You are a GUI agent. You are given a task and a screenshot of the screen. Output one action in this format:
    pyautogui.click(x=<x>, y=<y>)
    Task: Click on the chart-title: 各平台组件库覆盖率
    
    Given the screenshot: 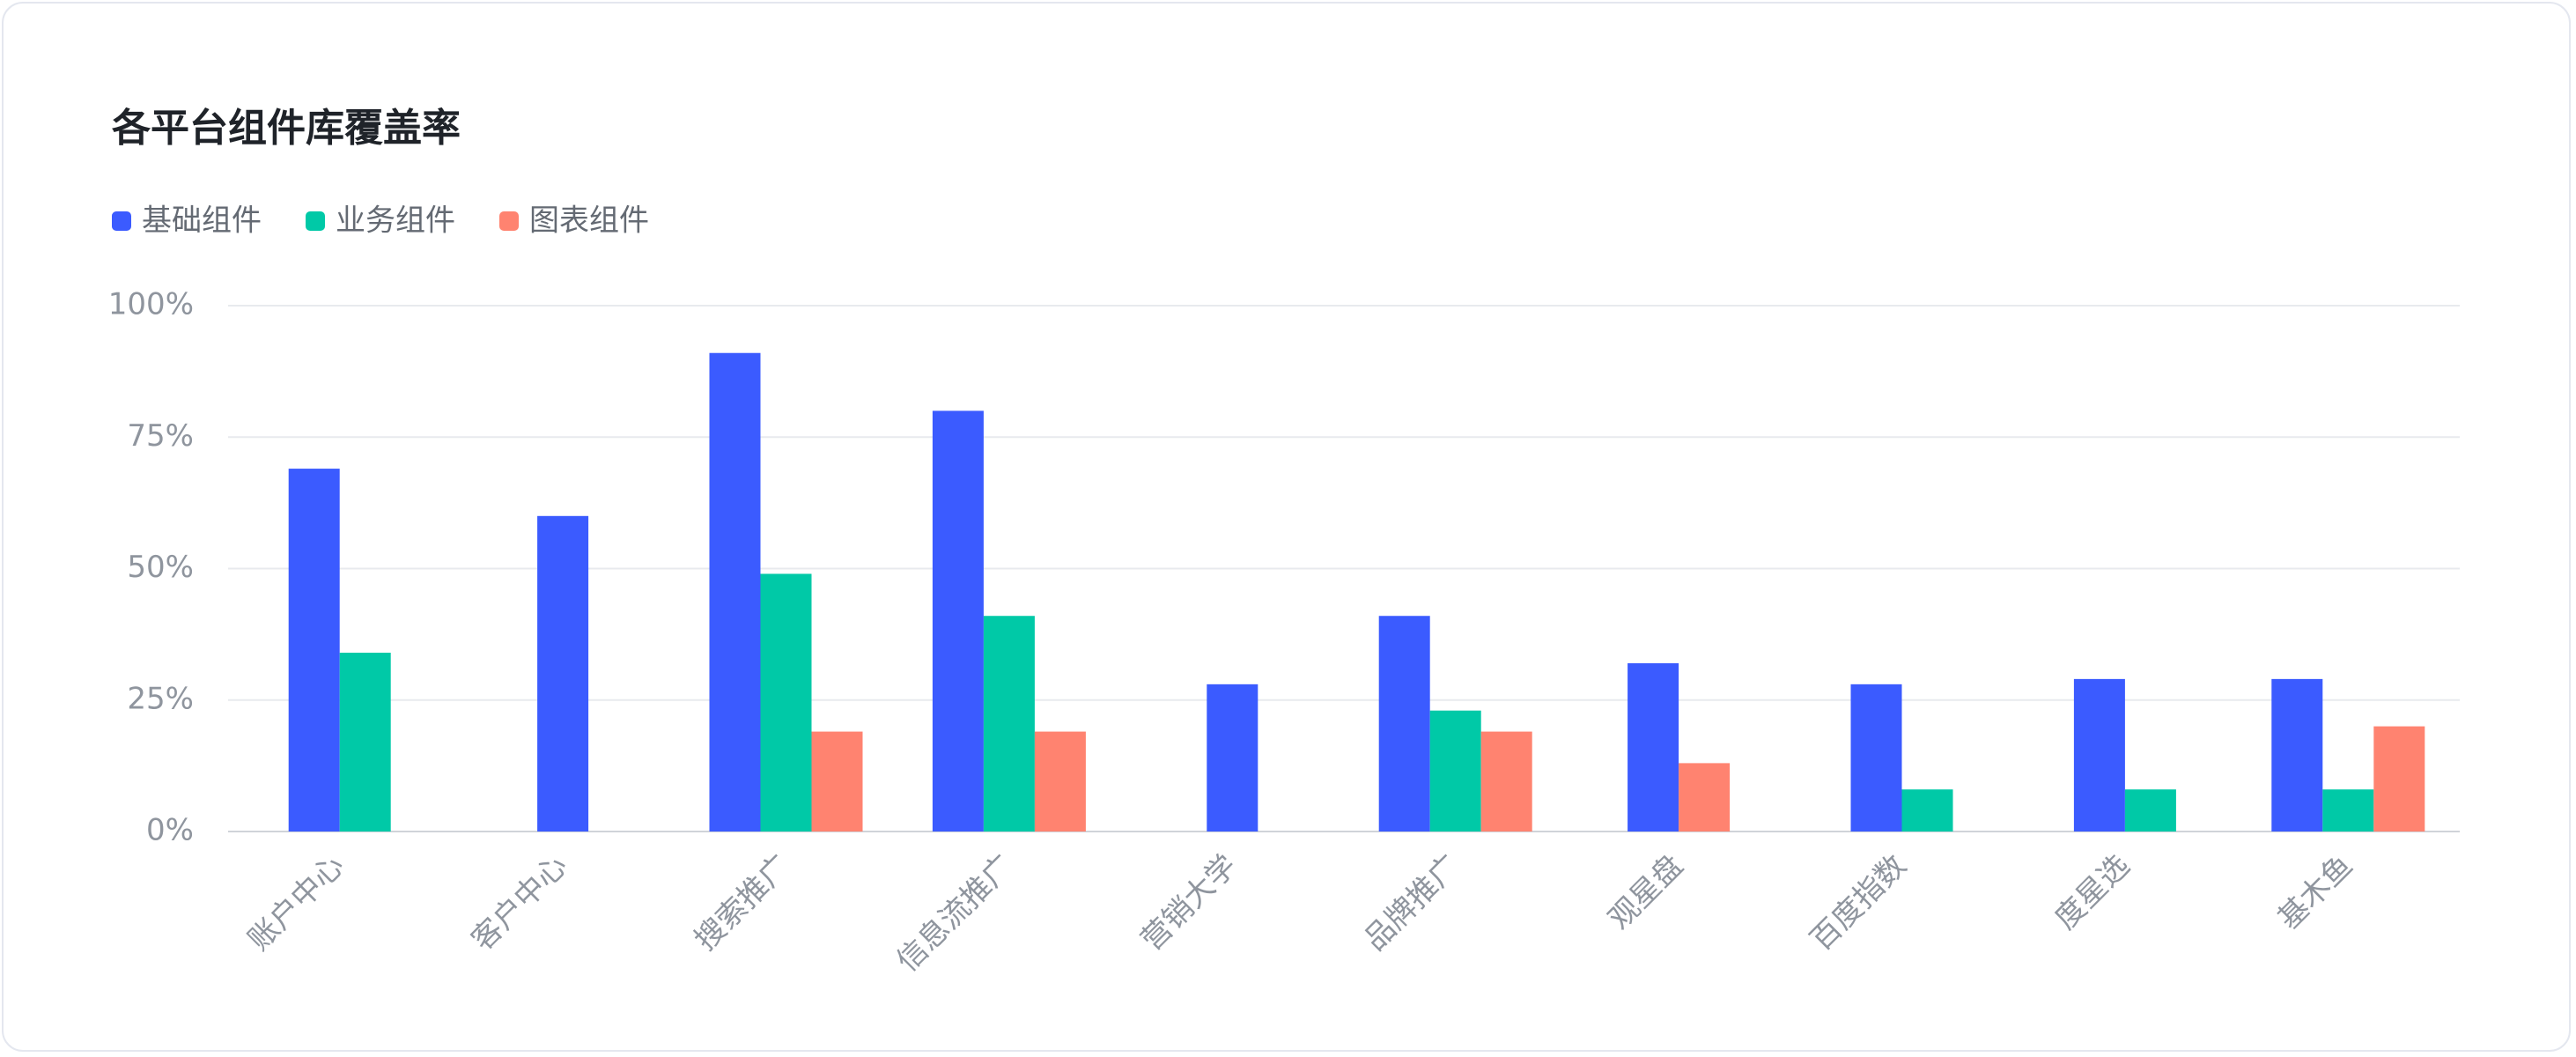 What is the action you would take?
    pyautogui.click(x=286, y=128)
    